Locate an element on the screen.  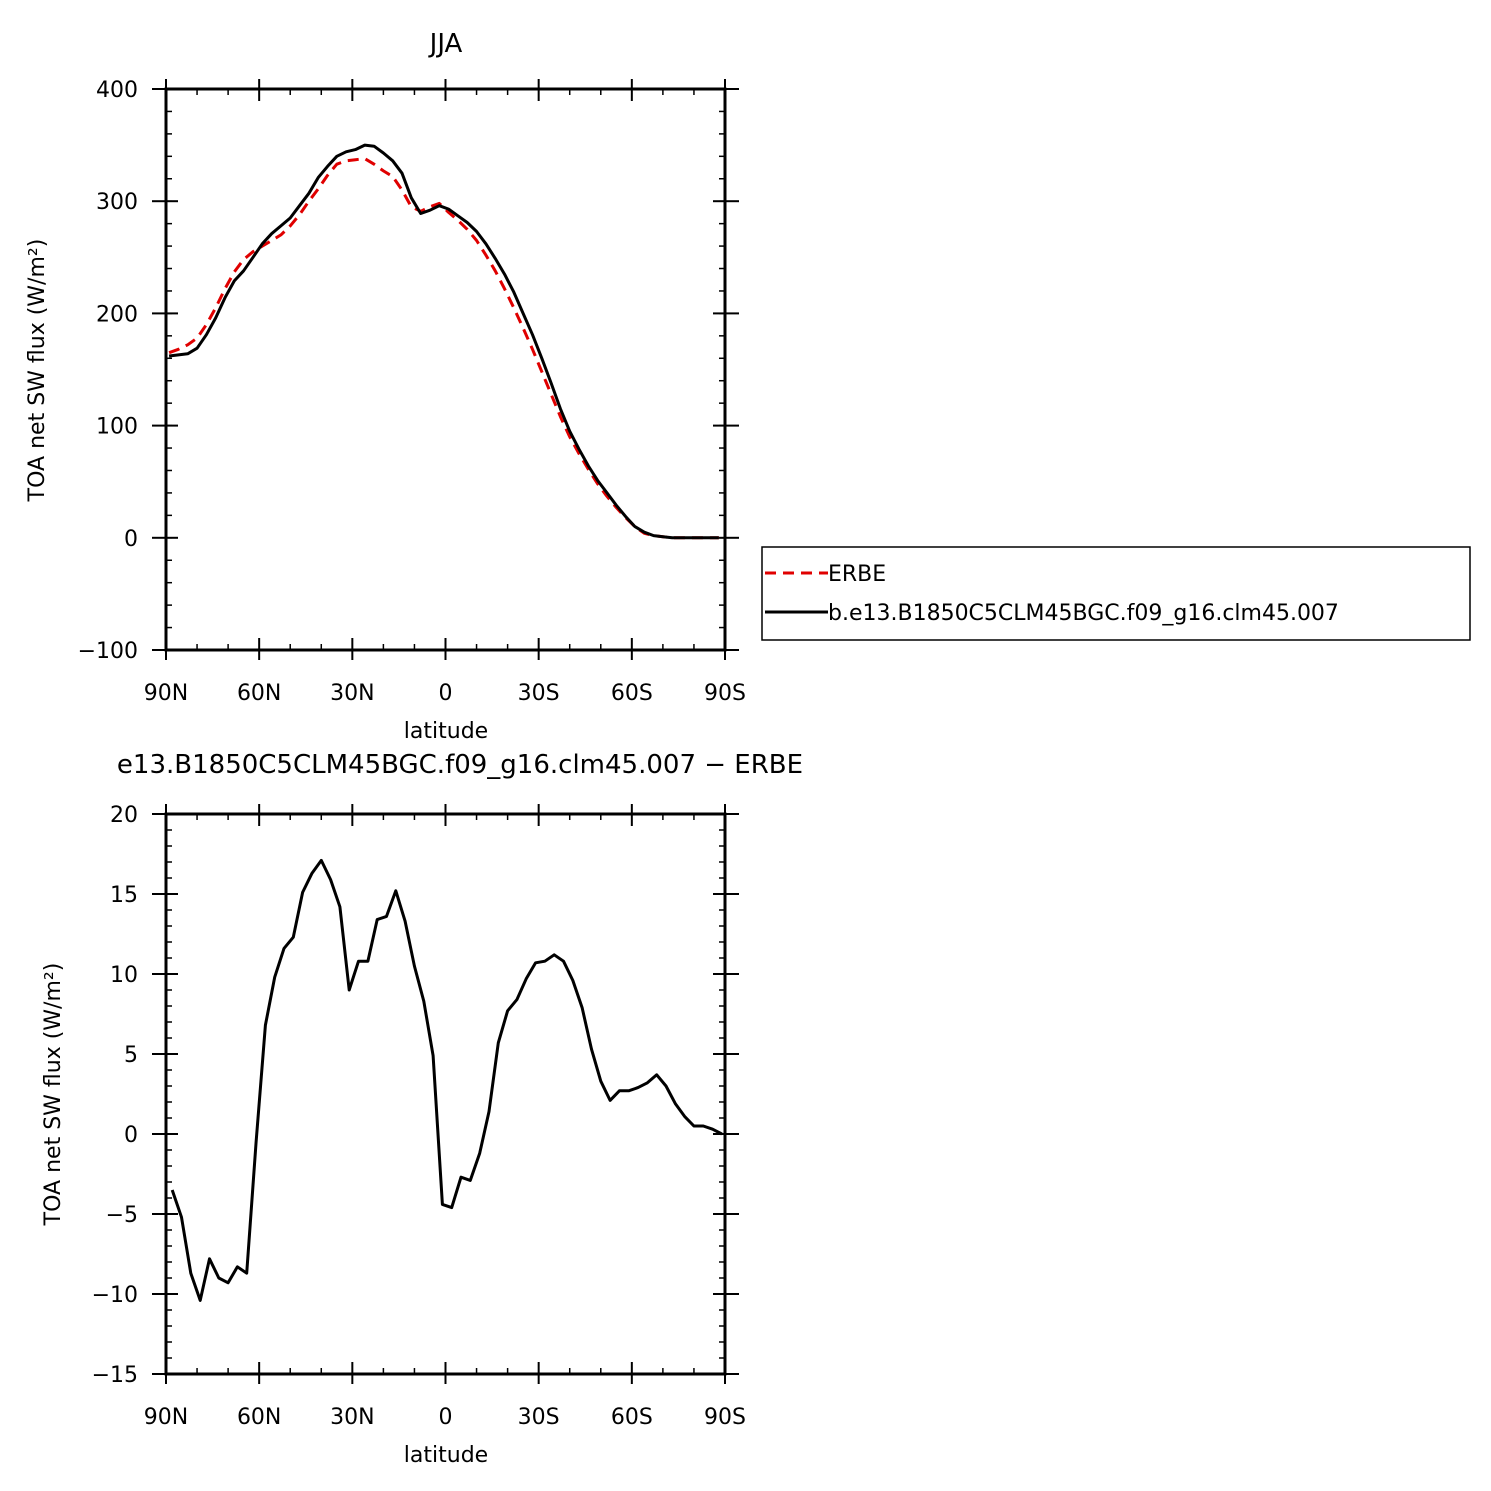
bottom-x-tick-label: 90S is located at coordinates (725, 1417).